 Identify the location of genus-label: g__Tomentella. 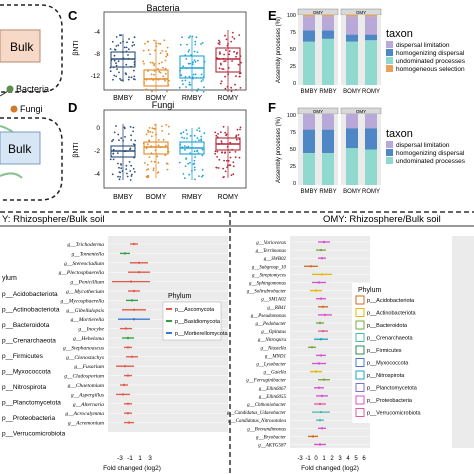
(88, 254).